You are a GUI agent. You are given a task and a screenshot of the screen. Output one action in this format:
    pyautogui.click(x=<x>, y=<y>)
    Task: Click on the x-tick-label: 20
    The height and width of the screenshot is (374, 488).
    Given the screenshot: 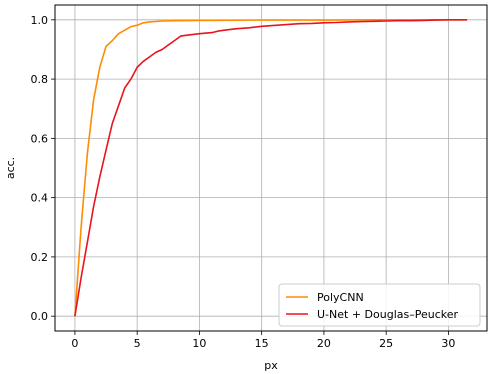 What is the action you would take?
    pyautogui.click(x=324, y=343)
    